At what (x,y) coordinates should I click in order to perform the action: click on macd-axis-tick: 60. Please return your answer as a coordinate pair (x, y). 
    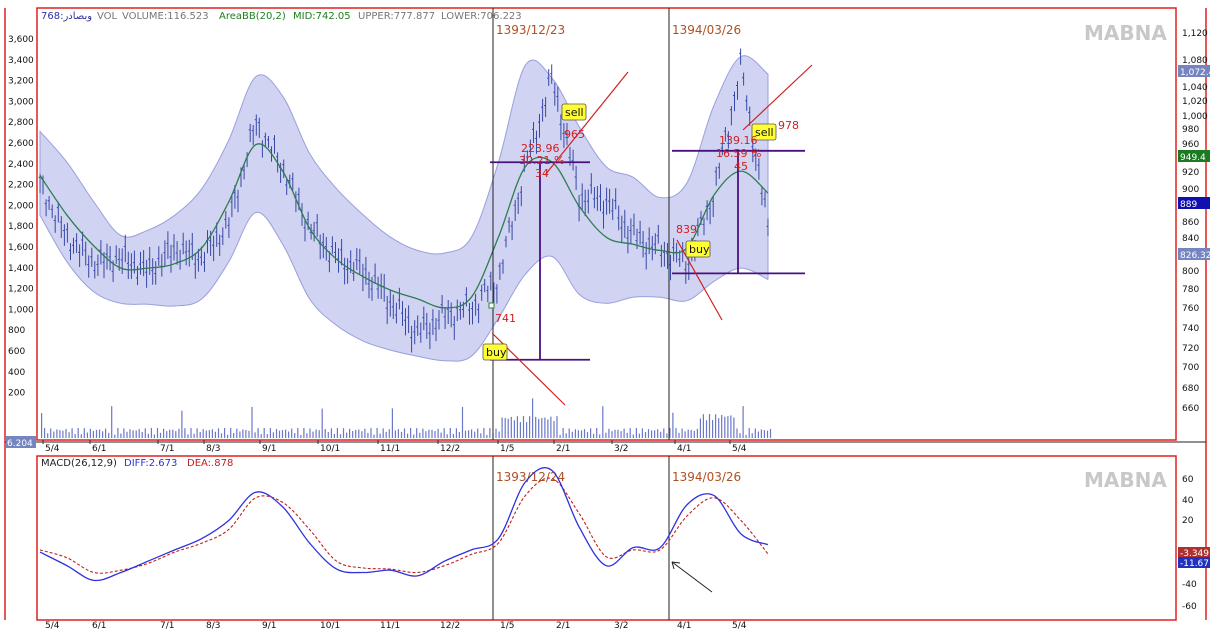
    Looking at the image, I should click on (1188, 480).